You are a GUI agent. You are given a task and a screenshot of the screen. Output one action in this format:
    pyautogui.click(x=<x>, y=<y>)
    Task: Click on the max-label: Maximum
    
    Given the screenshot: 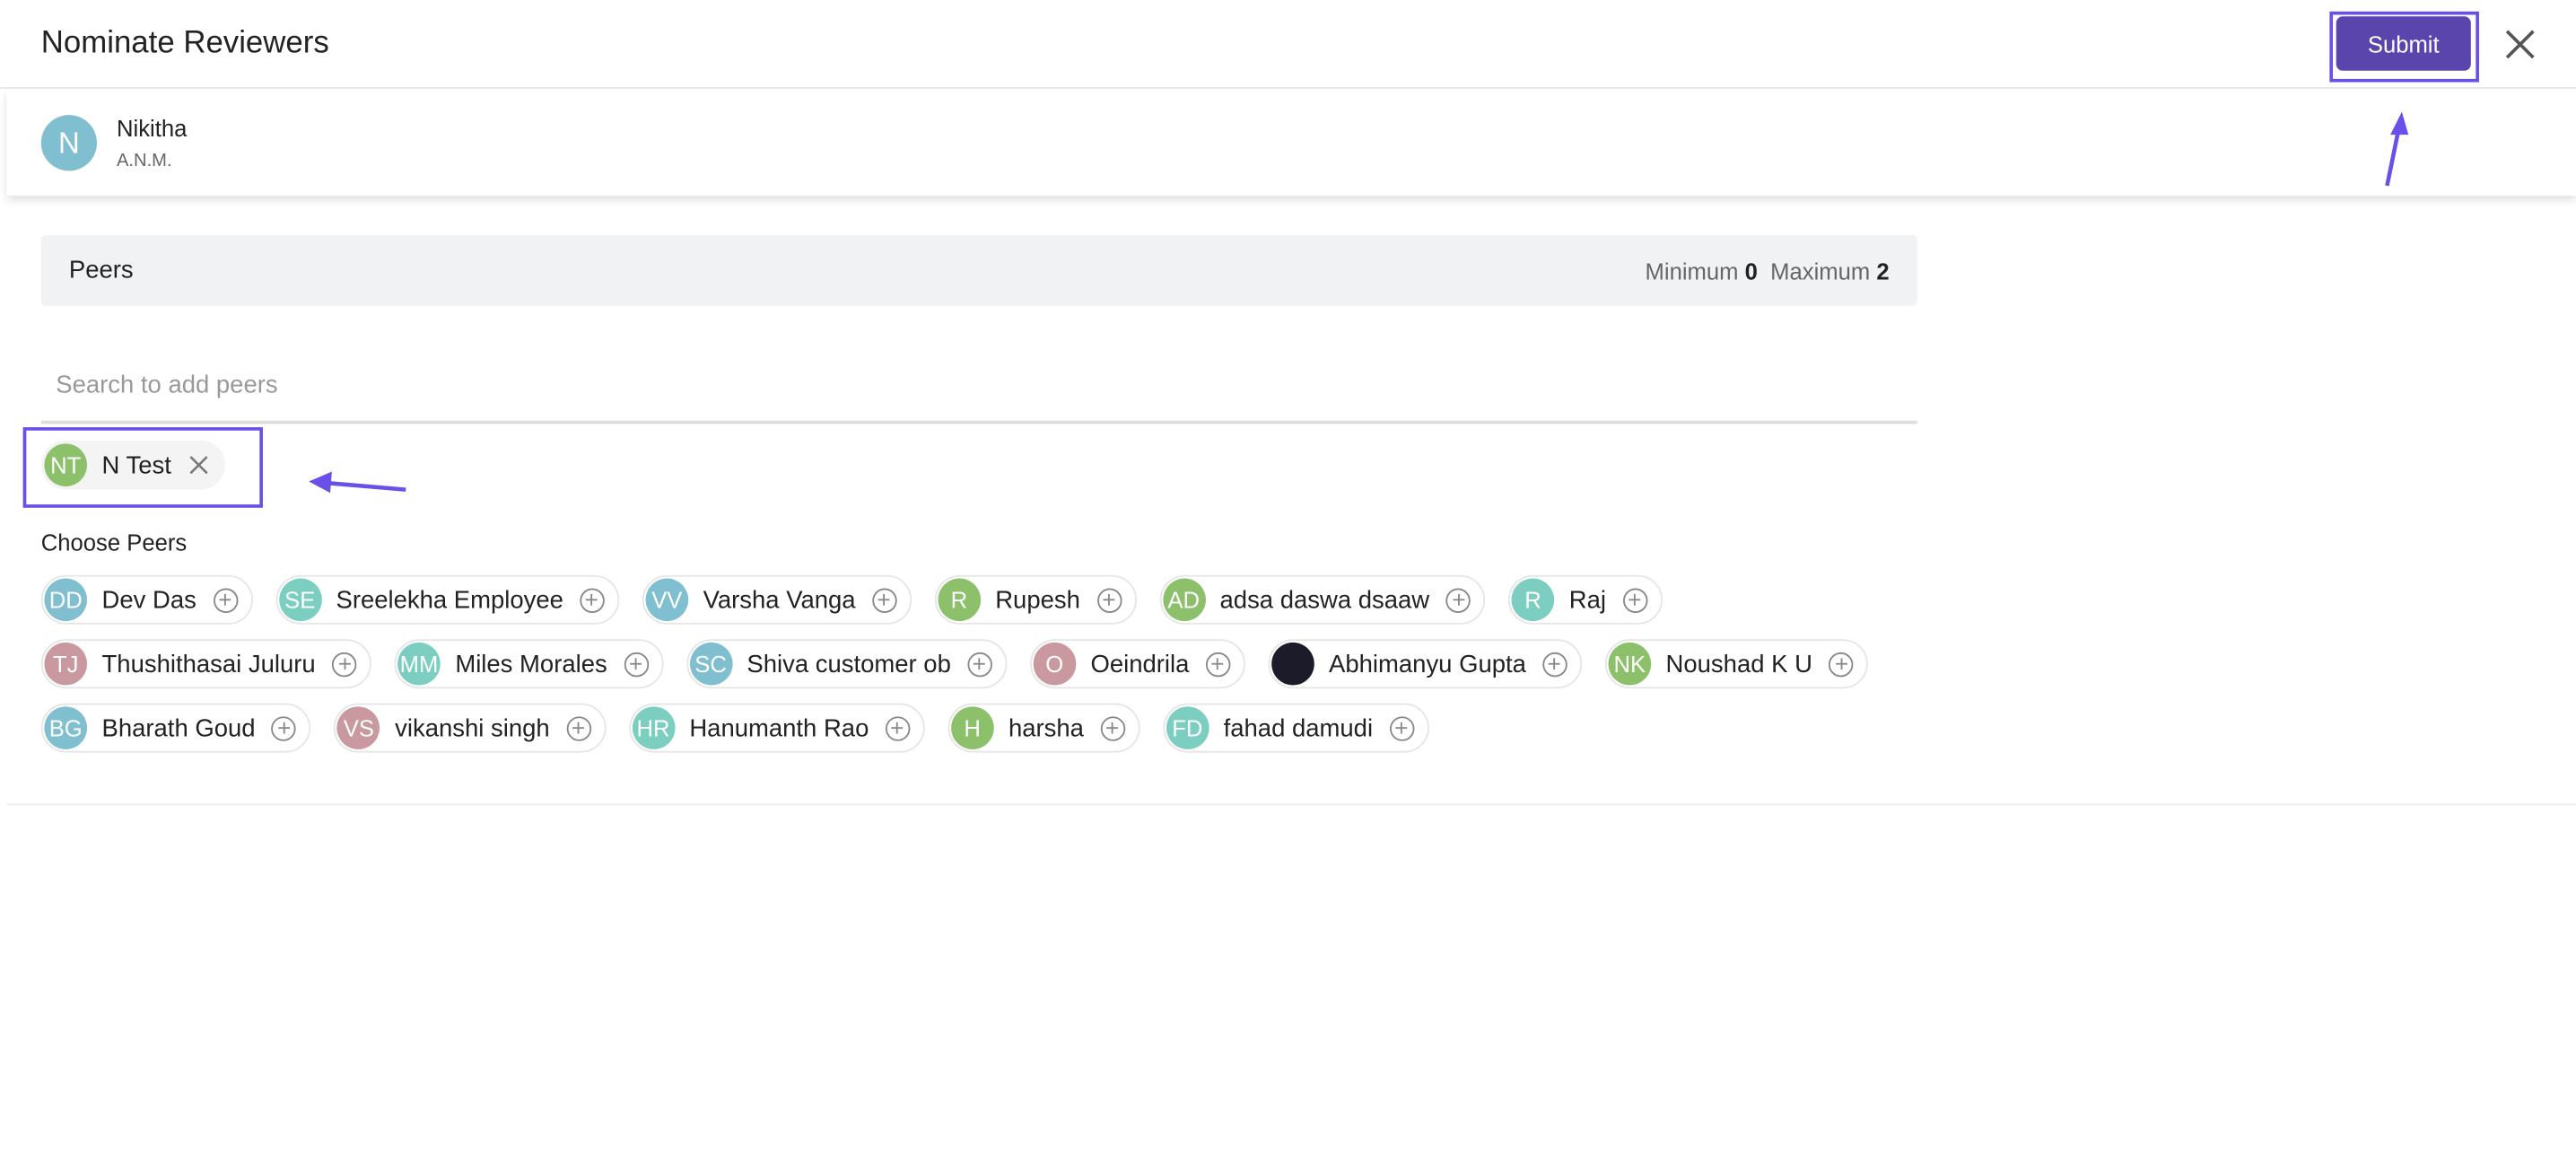 What is the action you would take?
    pyautogui.click(x=1821, y=271)
    